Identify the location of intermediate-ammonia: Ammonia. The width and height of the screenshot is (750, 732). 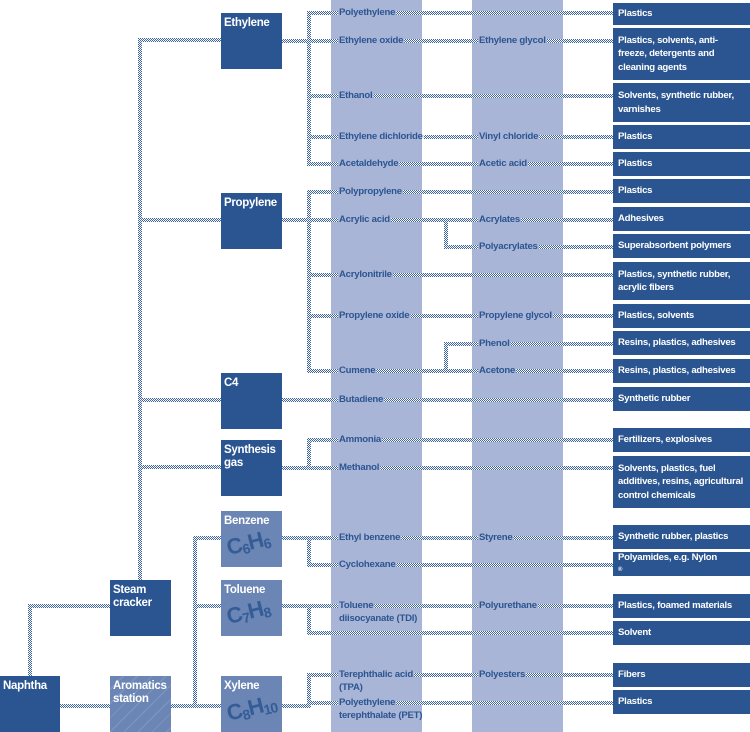
(360, 439).